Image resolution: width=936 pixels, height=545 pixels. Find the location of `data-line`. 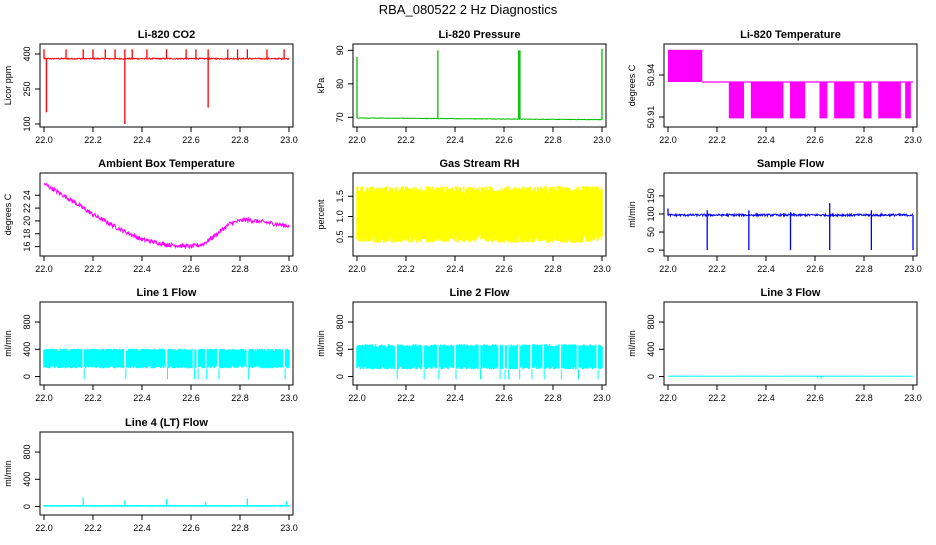

data-line is located at coordinates (479, 119).